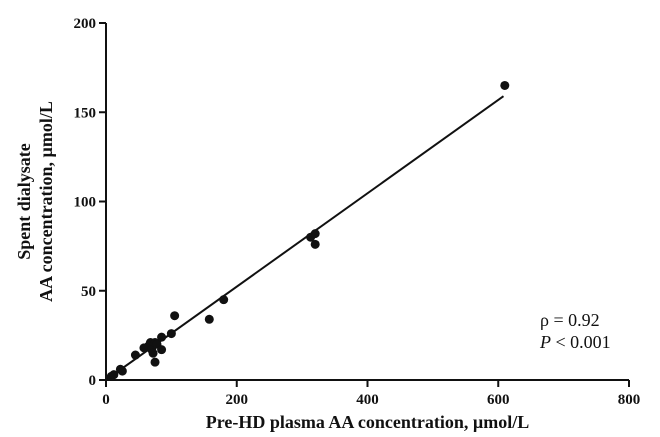  What do you see at coordinates (498, 400) in the screenshot?
I see `x-tick-label: 600` at bounding box center [498, 400].